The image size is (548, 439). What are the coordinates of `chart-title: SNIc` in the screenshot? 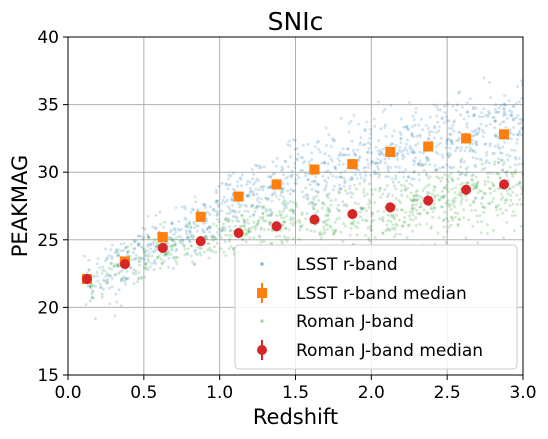 It's located at (296, 21).